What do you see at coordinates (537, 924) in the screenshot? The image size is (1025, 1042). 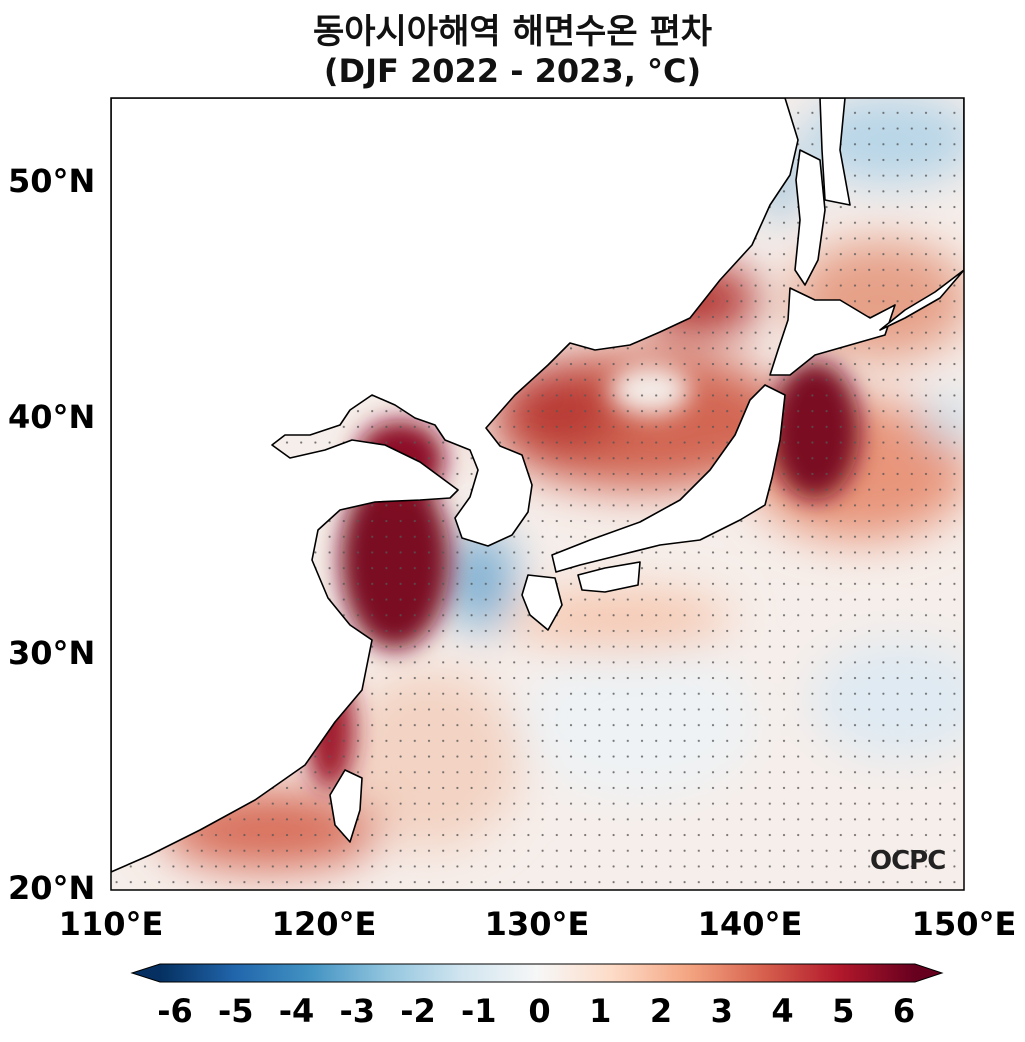 I see `x-tick-label: 130°E` at bounding box center [537, 924].